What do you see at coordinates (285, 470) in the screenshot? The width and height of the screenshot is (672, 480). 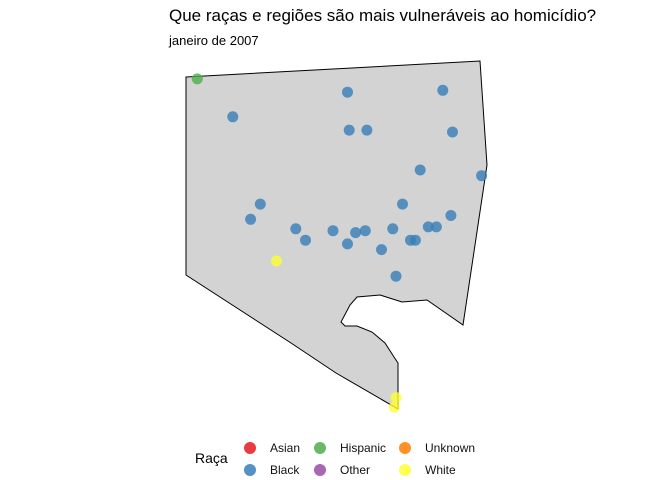 I see `legend-label-black: Black` at bounding box center [285, 470].